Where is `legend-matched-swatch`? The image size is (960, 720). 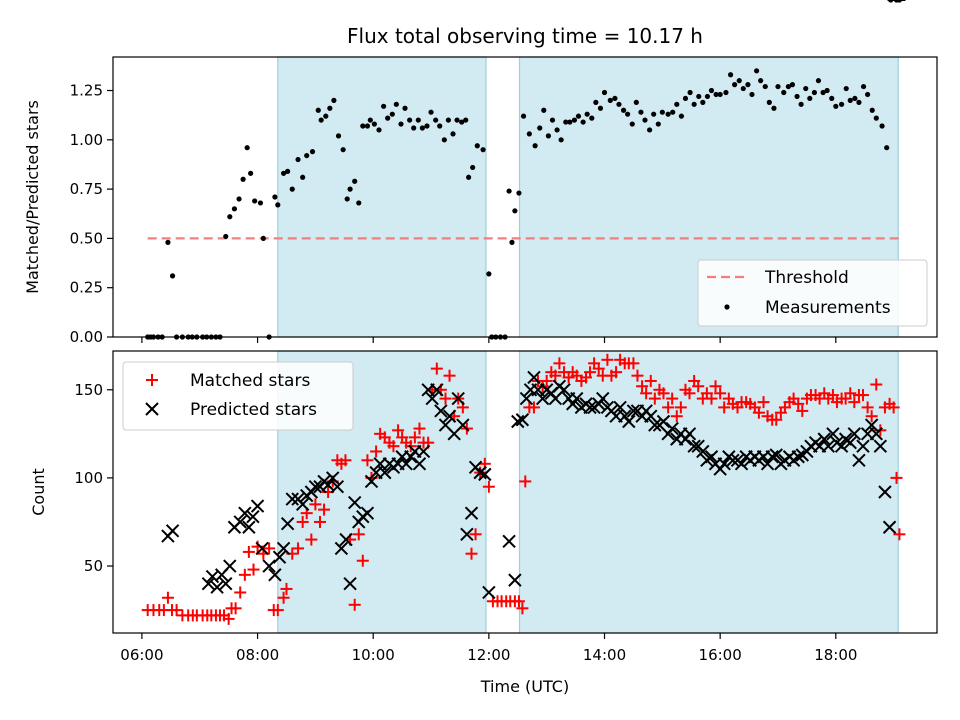
legend-matched-swatch is located at coordinates (152, 380).